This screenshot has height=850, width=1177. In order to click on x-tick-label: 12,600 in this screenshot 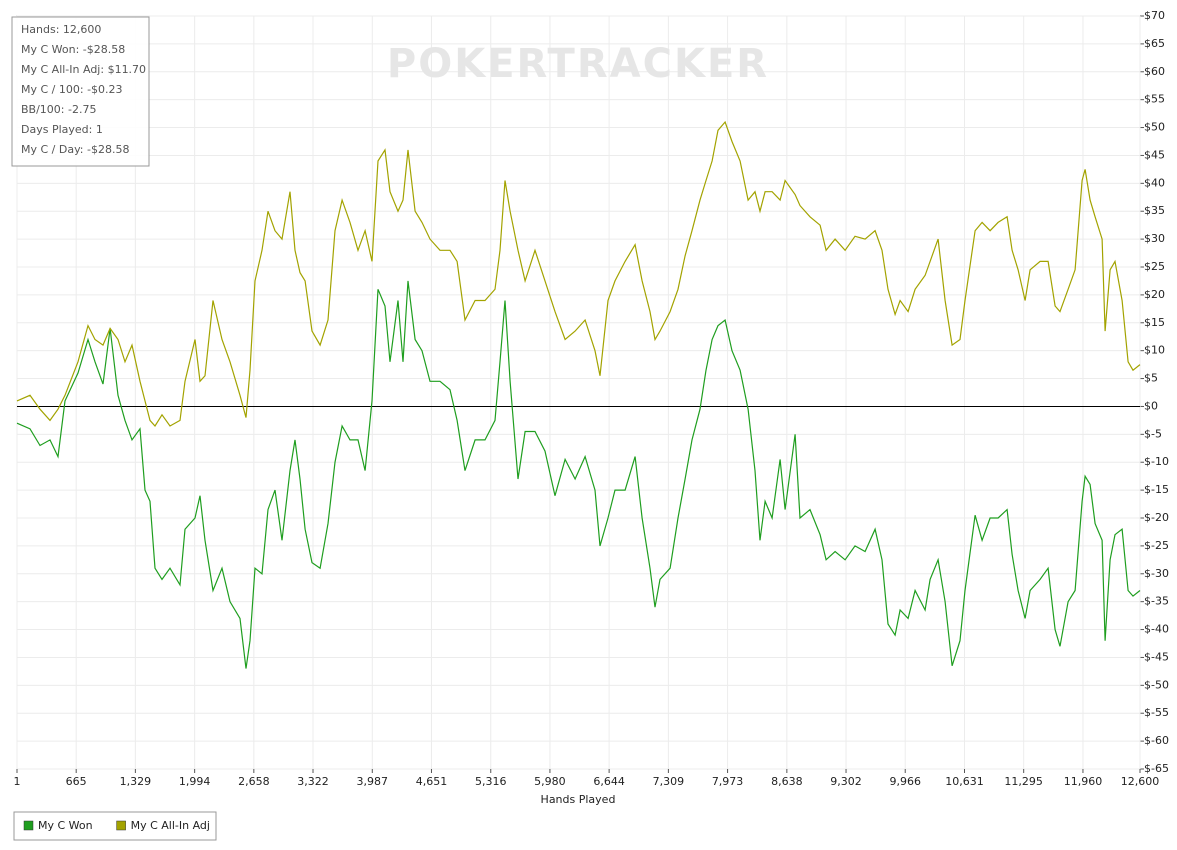, I will do `click(1140, 781)`.